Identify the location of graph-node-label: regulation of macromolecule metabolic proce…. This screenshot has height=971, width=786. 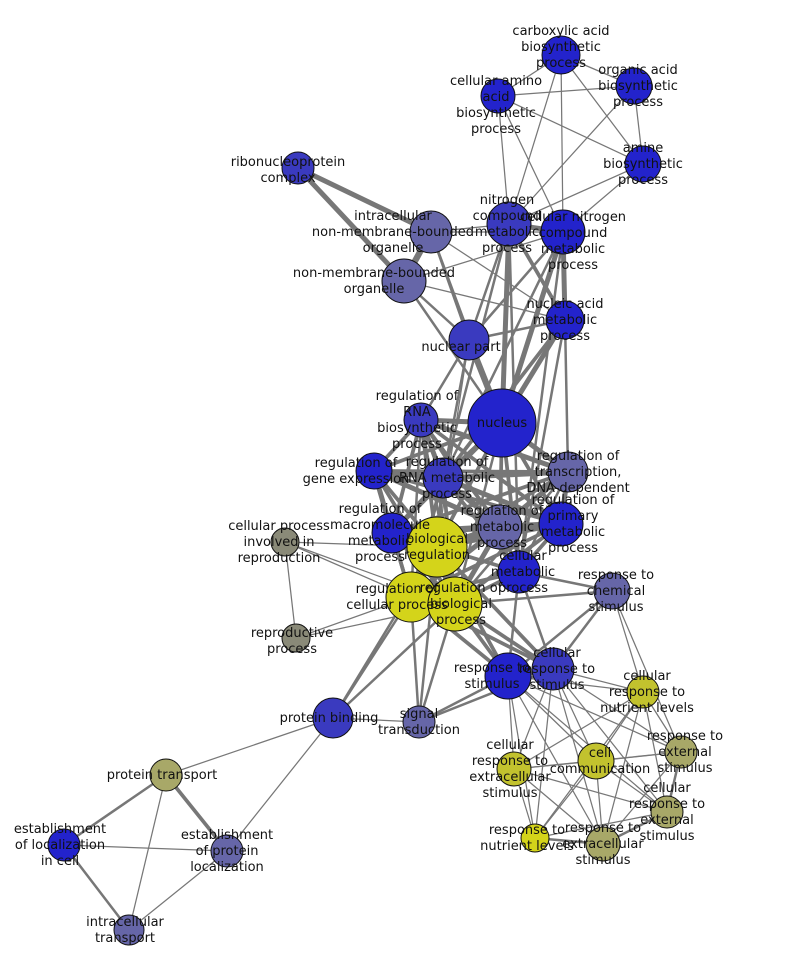
(380, 533).